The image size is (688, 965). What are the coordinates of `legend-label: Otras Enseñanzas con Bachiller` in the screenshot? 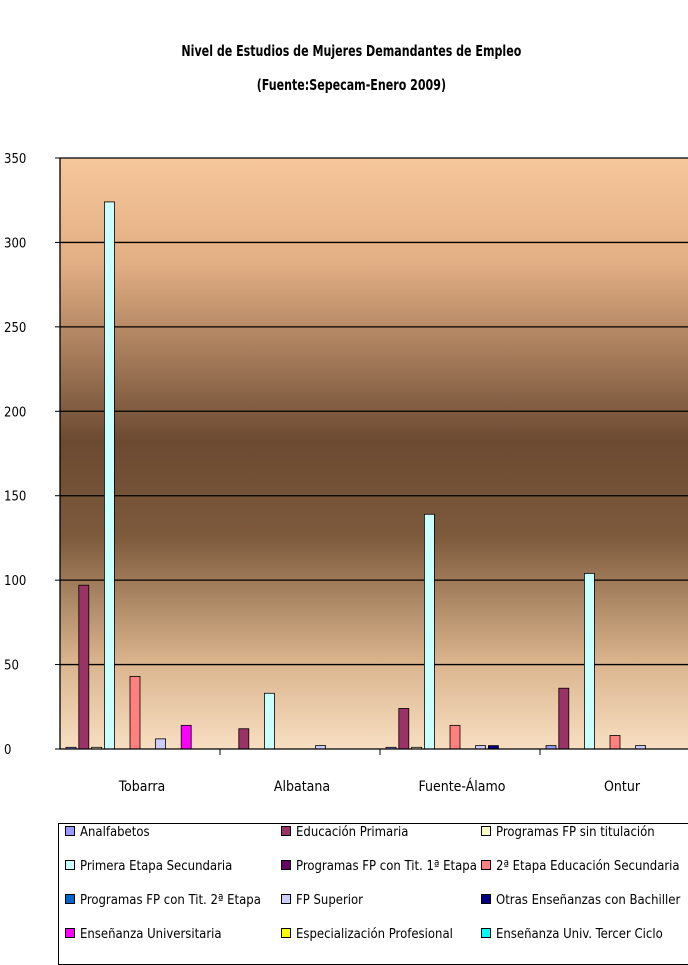 It's located at (588, 900).